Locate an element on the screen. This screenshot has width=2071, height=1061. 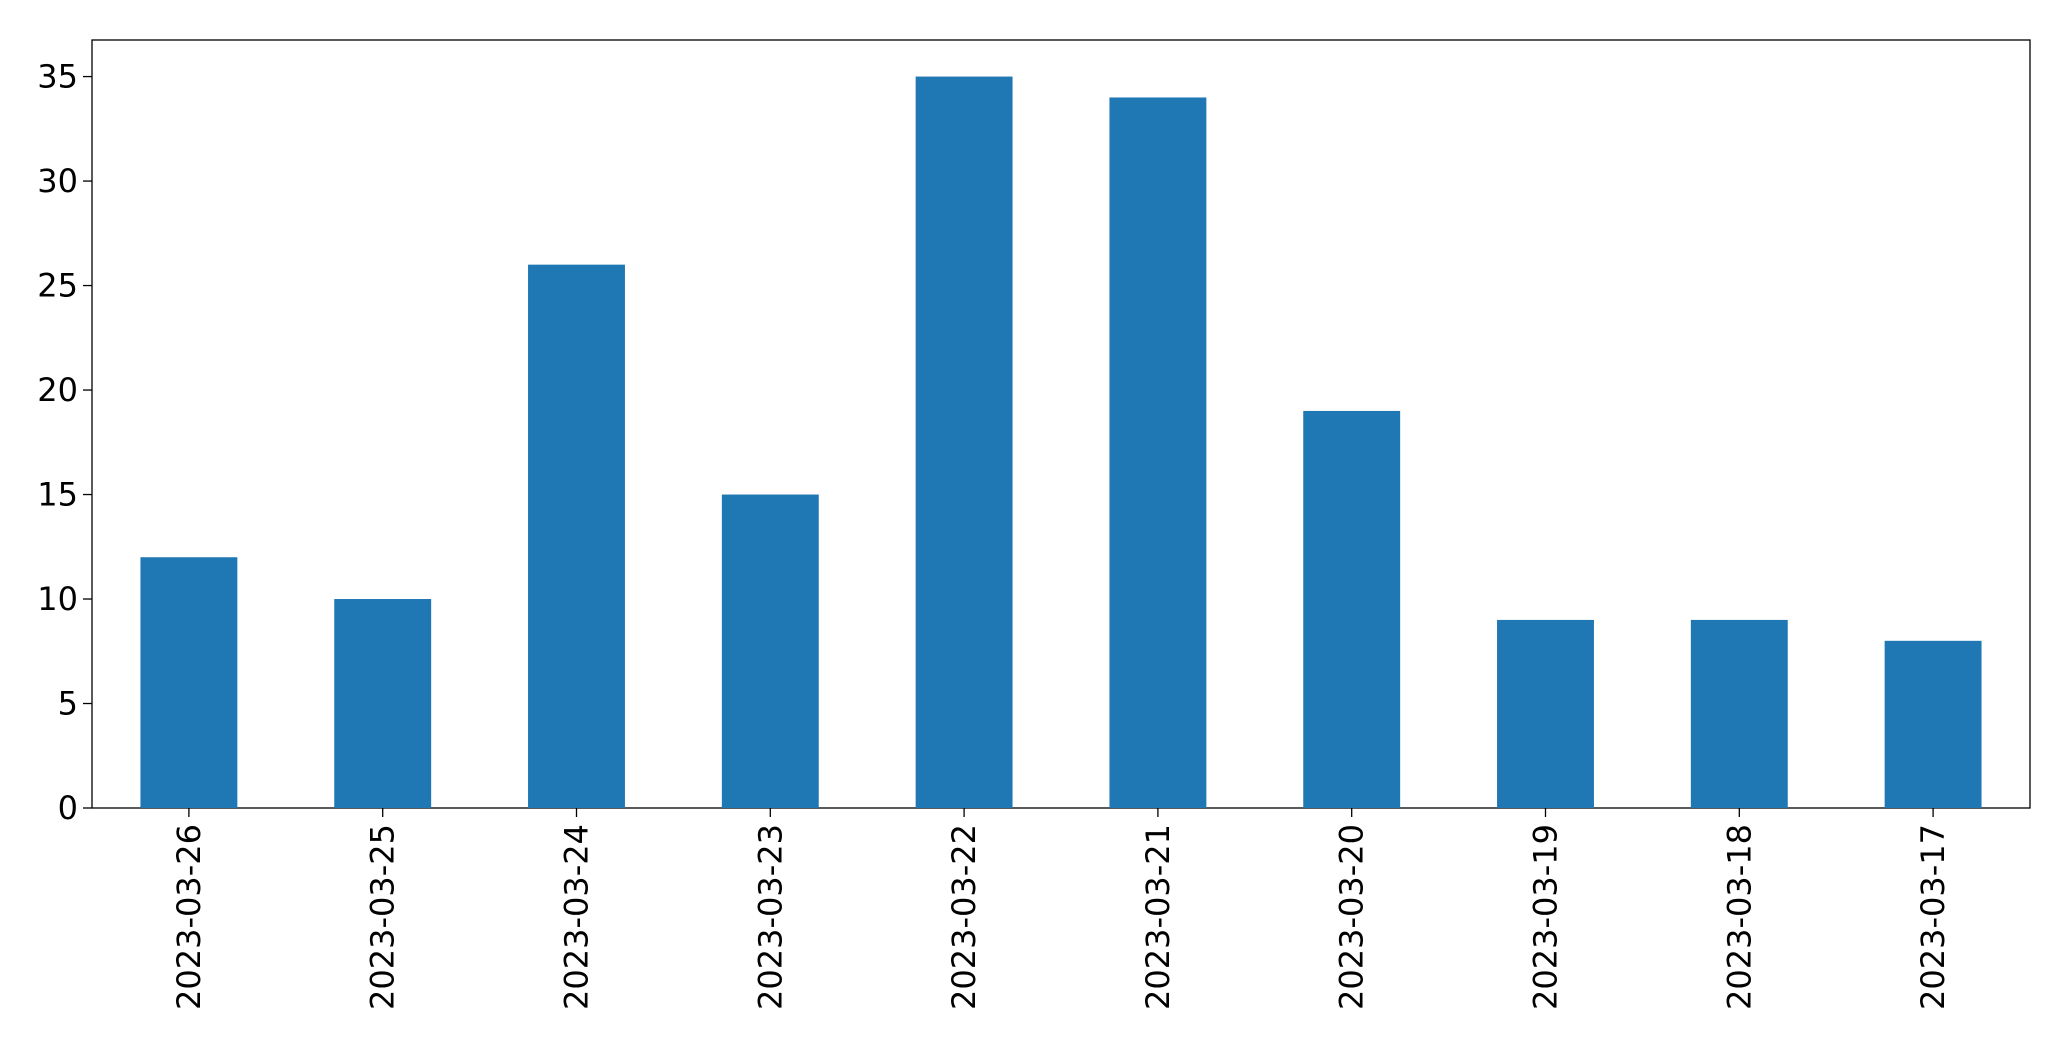
x-tick-label: 2023-03-22 is located at coordinates (964, 917).